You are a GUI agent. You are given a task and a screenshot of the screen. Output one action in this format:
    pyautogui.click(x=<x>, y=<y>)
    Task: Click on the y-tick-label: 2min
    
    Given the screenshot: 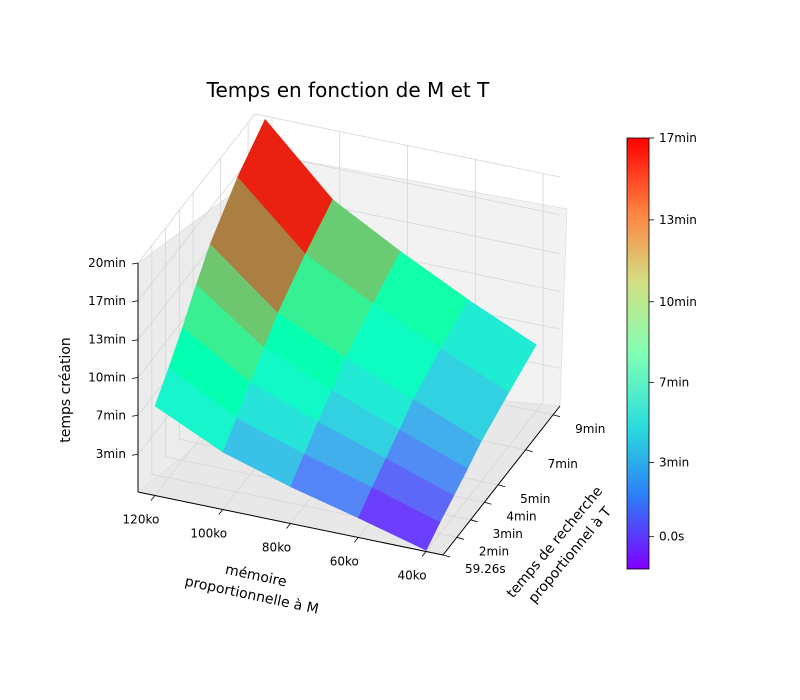 What is the action you would take?
    pyautogui.click(x=494, y=551)
    